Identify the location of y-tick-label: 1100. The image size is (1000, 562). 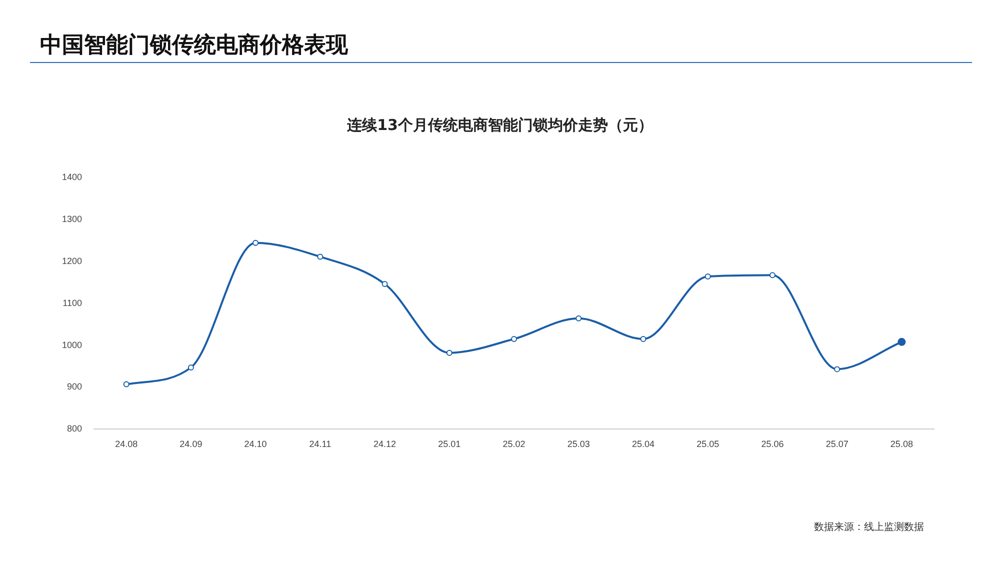
(72, 303).